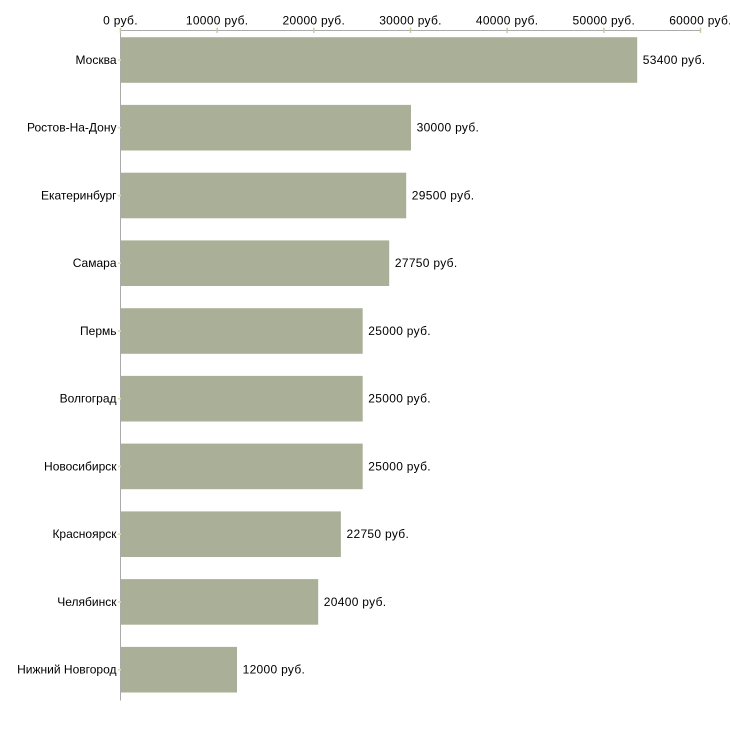 The height and width of the screenshot is (730, 730). Describe the element at coordinates (84, 534) in the screenshot. I see `svg-text: Красноярск` at that location.